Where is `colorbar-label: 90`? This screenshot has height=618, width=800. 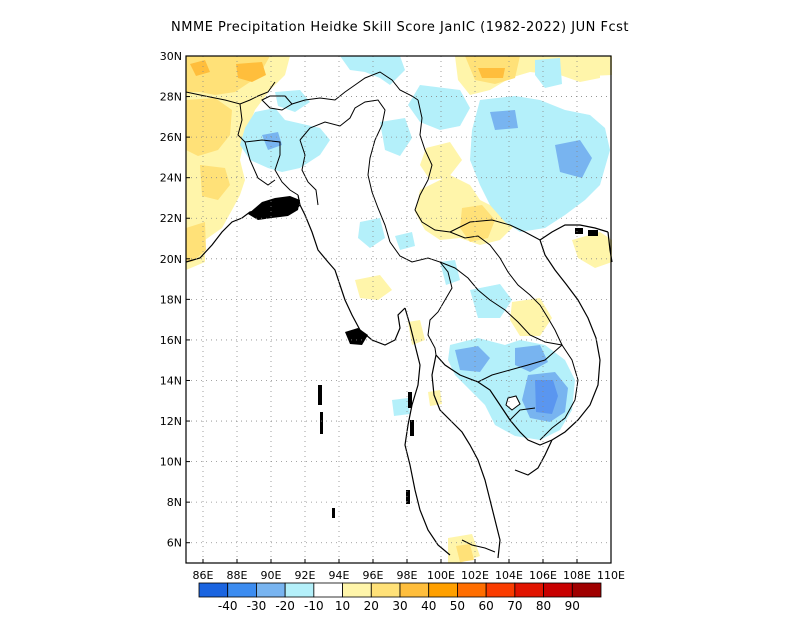
colorbar-label: 90 is located at coordinates (572, 606).